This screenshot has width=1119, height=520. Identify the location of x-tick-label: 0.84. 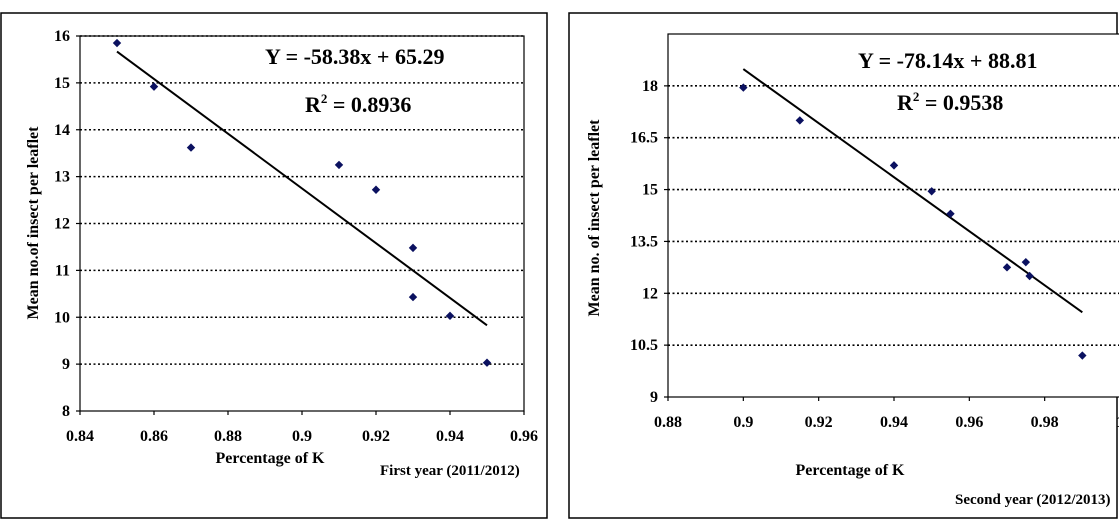
(80, 436).